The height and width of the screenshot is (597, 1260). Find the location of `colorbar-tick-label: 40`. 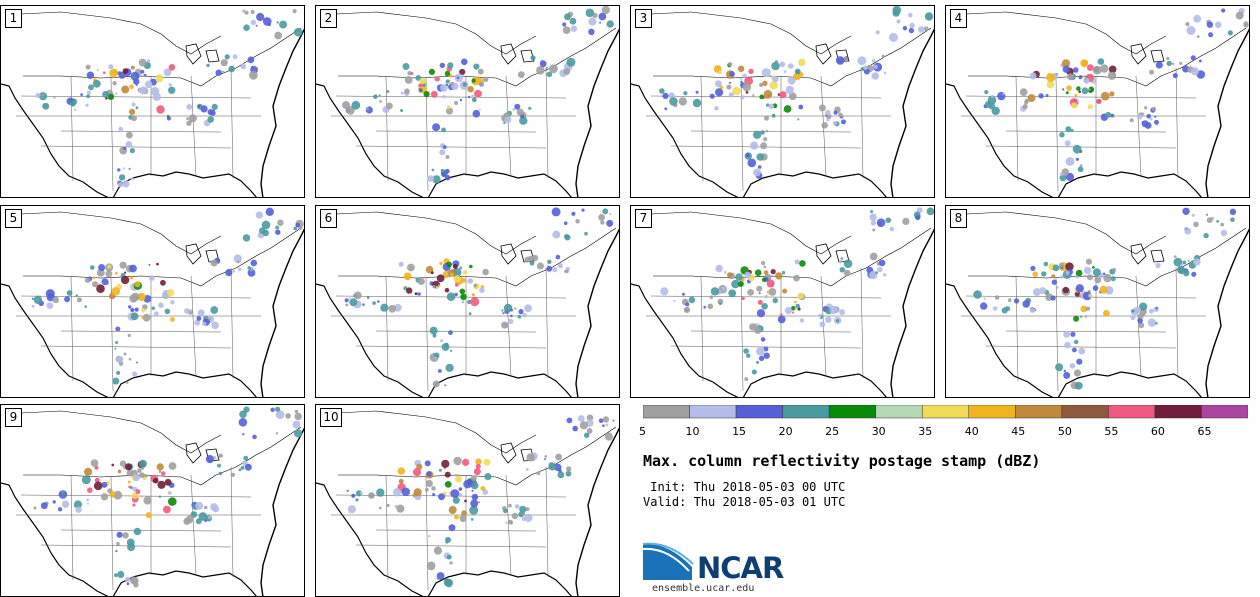

colorbar-tick-label: 40 is located at coordinates (971, 431).